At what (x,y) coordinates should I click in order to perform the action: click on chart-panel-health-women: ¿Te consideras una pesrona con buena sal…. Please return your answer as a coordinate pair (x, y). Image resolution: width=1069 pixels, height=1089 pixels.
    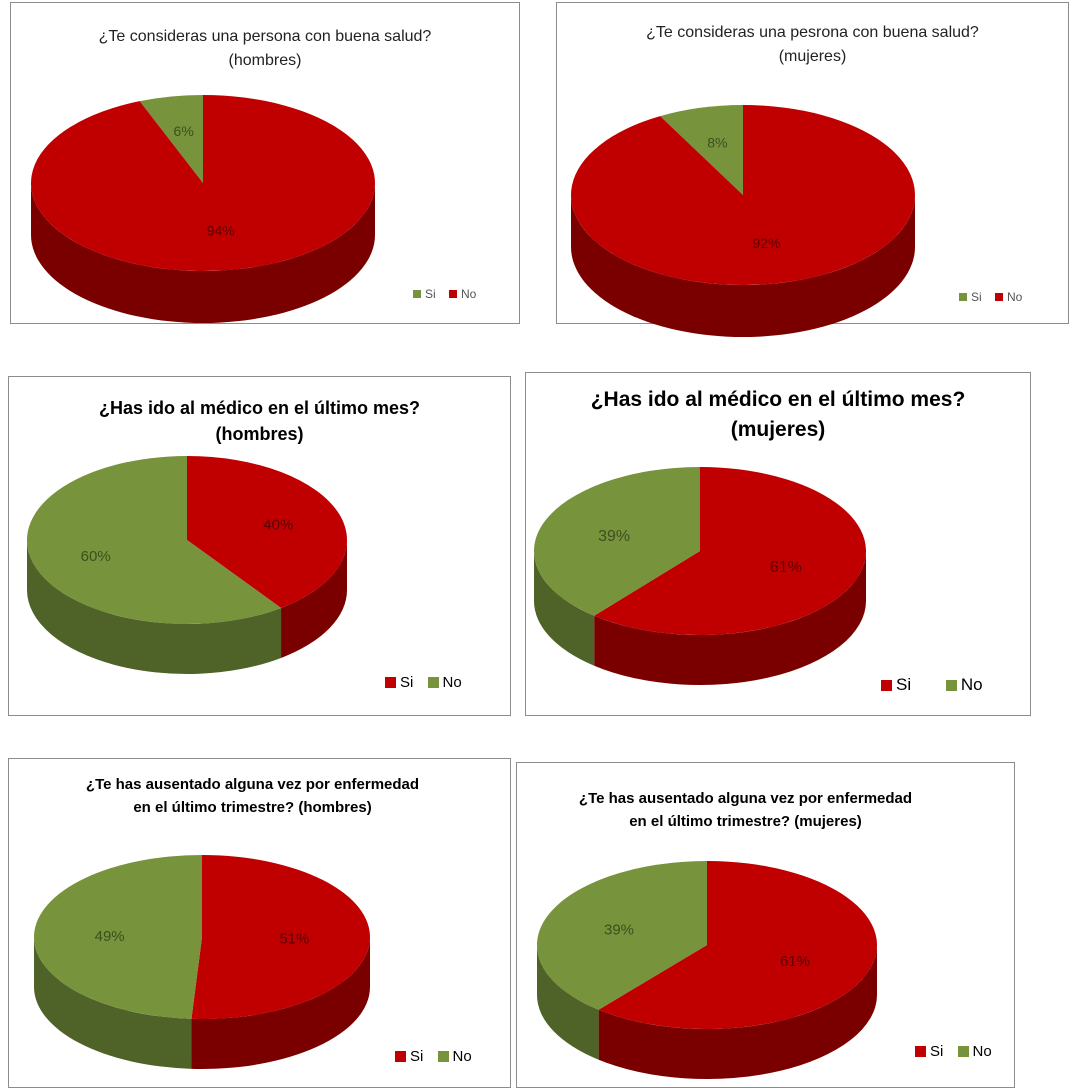
    Looking at the image, I should click on (812, 169).